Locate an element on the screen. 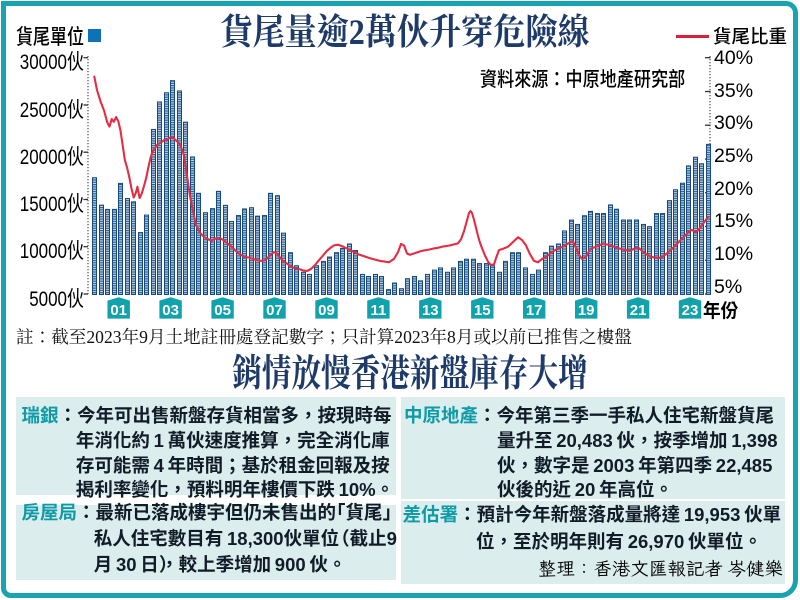  svg-text: 19 is located at coordinates (586, 310).